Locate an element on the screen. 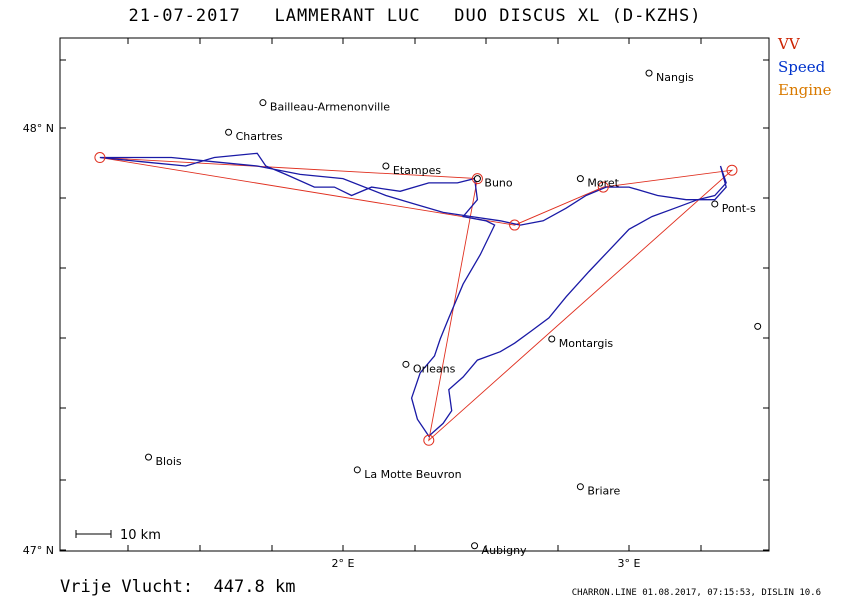 The image size is (853, 603). longitude-label: 3° E is located at coordinates (629, 563).